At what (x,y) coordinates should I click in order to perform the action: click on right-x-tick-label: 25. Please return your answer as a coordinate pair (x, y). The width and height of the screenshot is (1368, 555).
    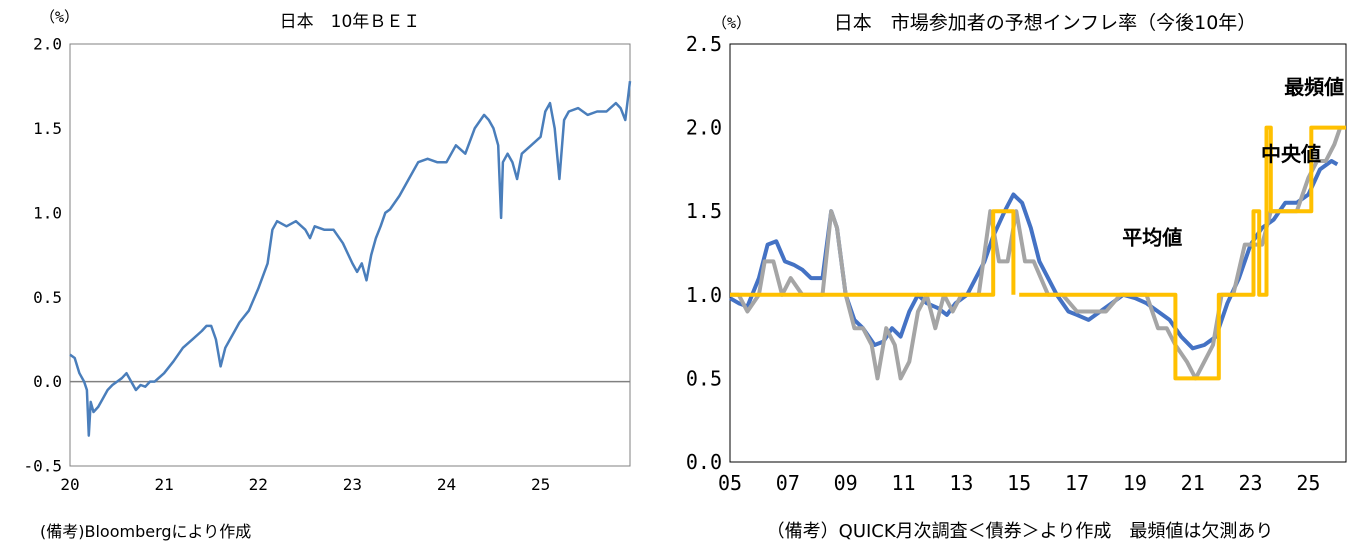
    Looking at the image, I should click on (1308, 483).